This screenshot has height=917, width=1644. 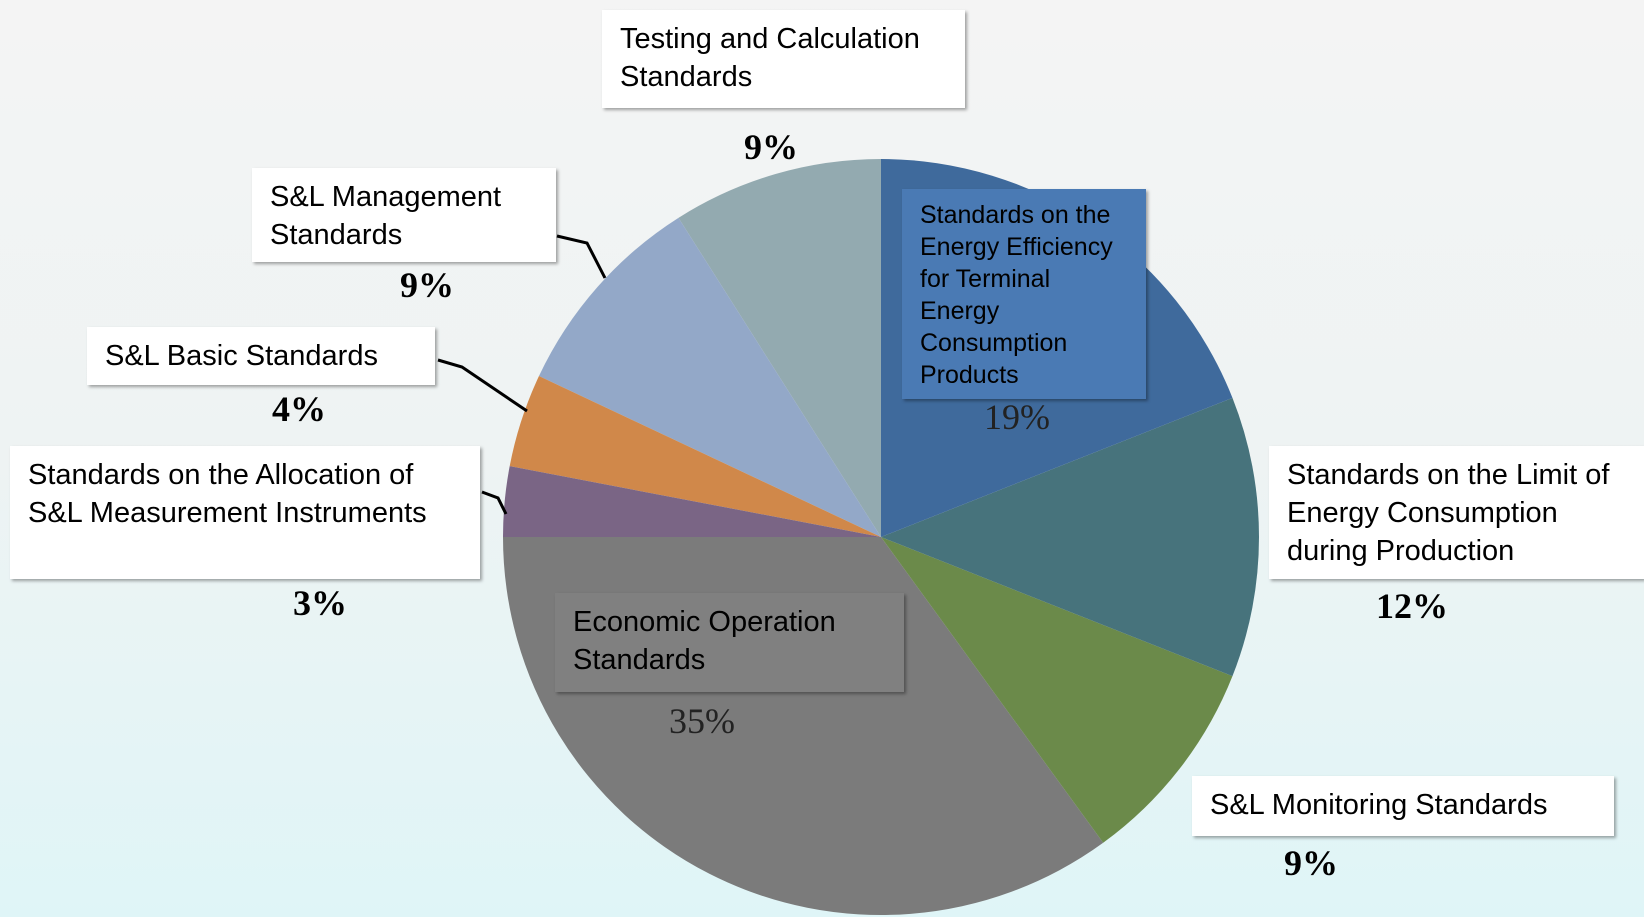 What do you see at coordinates (1403, 806) in the screenshot?
I see `category-label: S&L Monitoring Standards` at bounding box center [1403, 806].